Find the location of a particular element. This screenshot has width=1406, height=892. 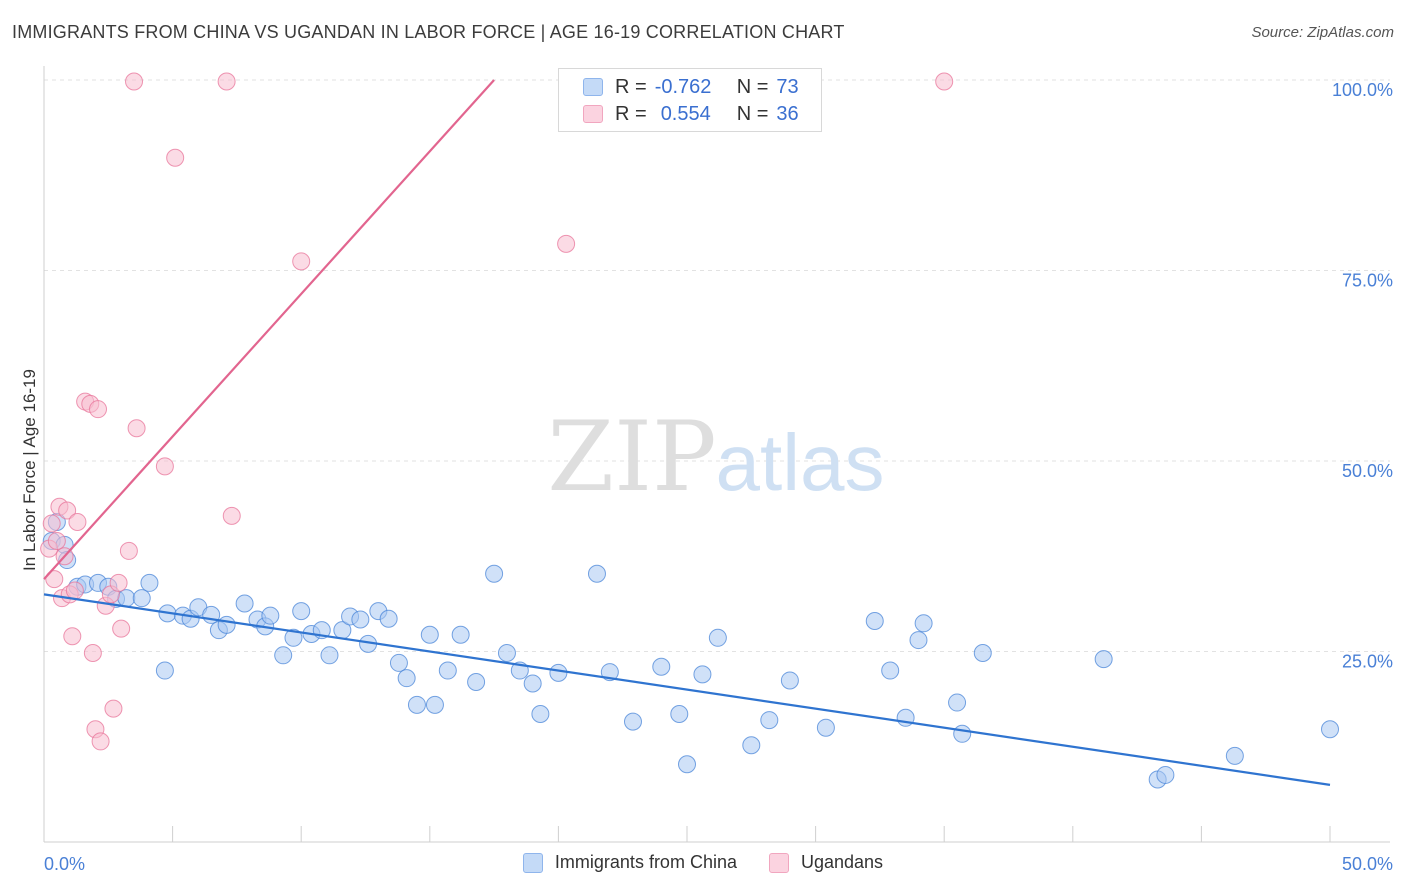

ugandans-swatch is located at coordinates (593, 114).